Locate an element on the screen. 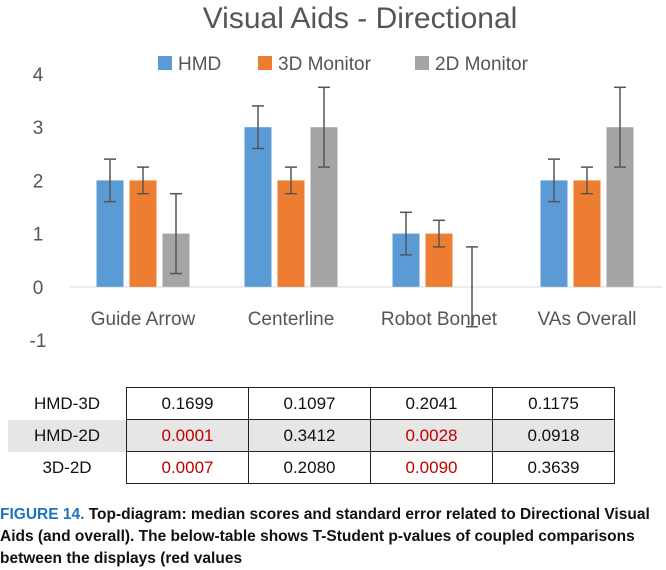  chart-legend: HMD 3D Monitor 2D Monitor is located at coordinates (343, 64).